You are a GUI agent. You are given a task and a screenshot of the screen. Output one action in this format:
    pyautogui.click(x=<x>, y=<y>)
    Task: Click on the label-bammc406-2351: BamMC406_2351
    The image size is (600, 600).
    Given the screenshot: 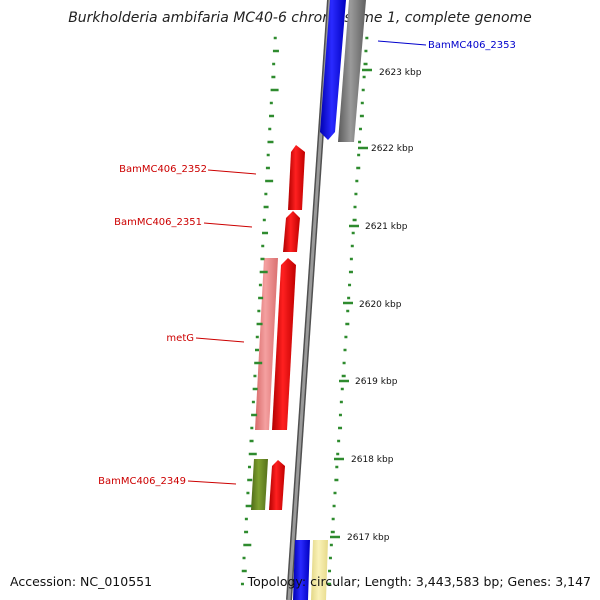 What is the action you would take?
    pyautogui.click(x=158, y=222)
    